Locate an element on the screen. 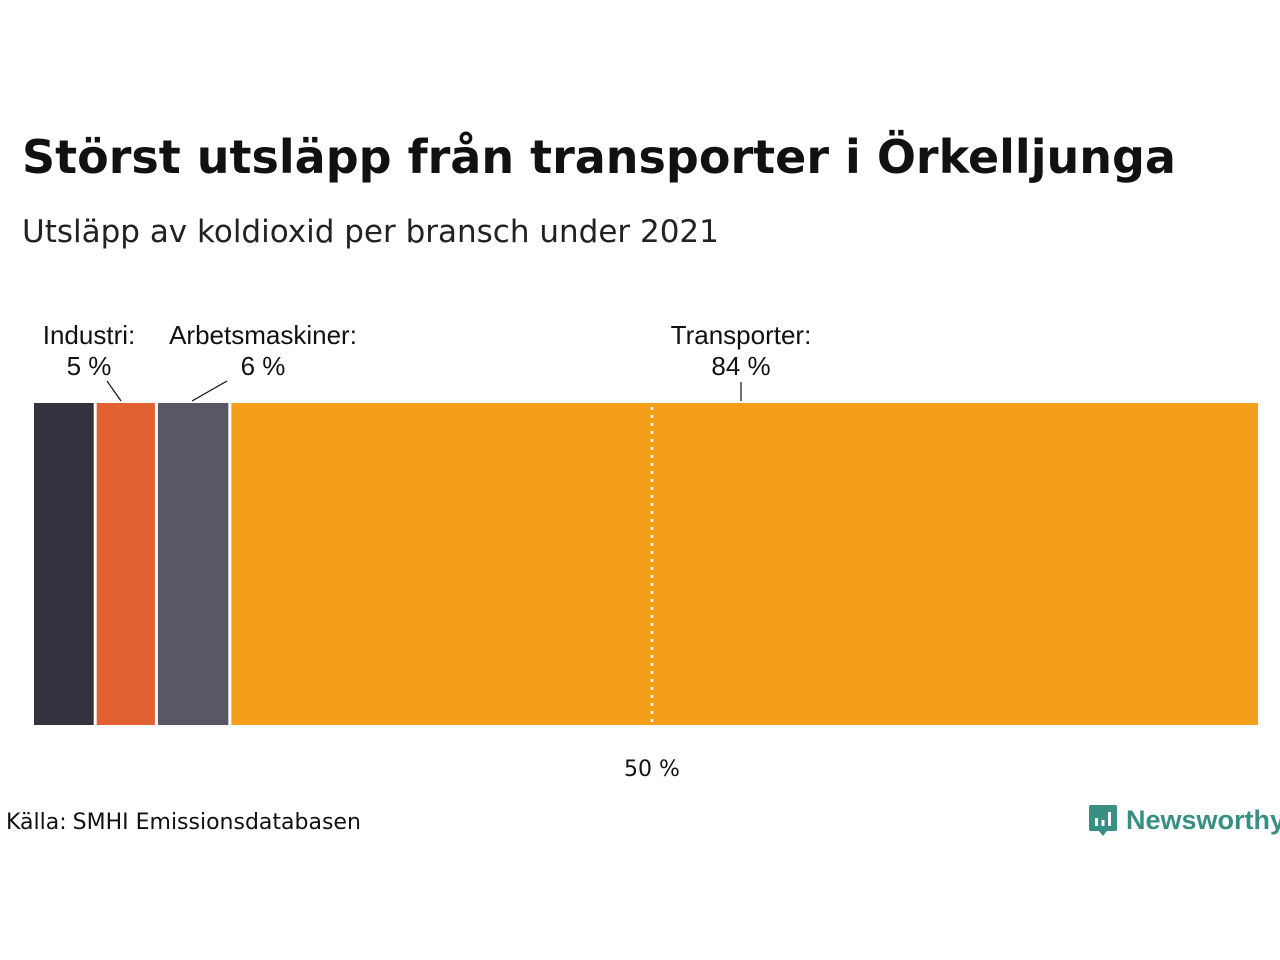 The width and height of the screenshot is (1280, 960). brand-logo: Newsworthy is located at coordinates (1184, 820).